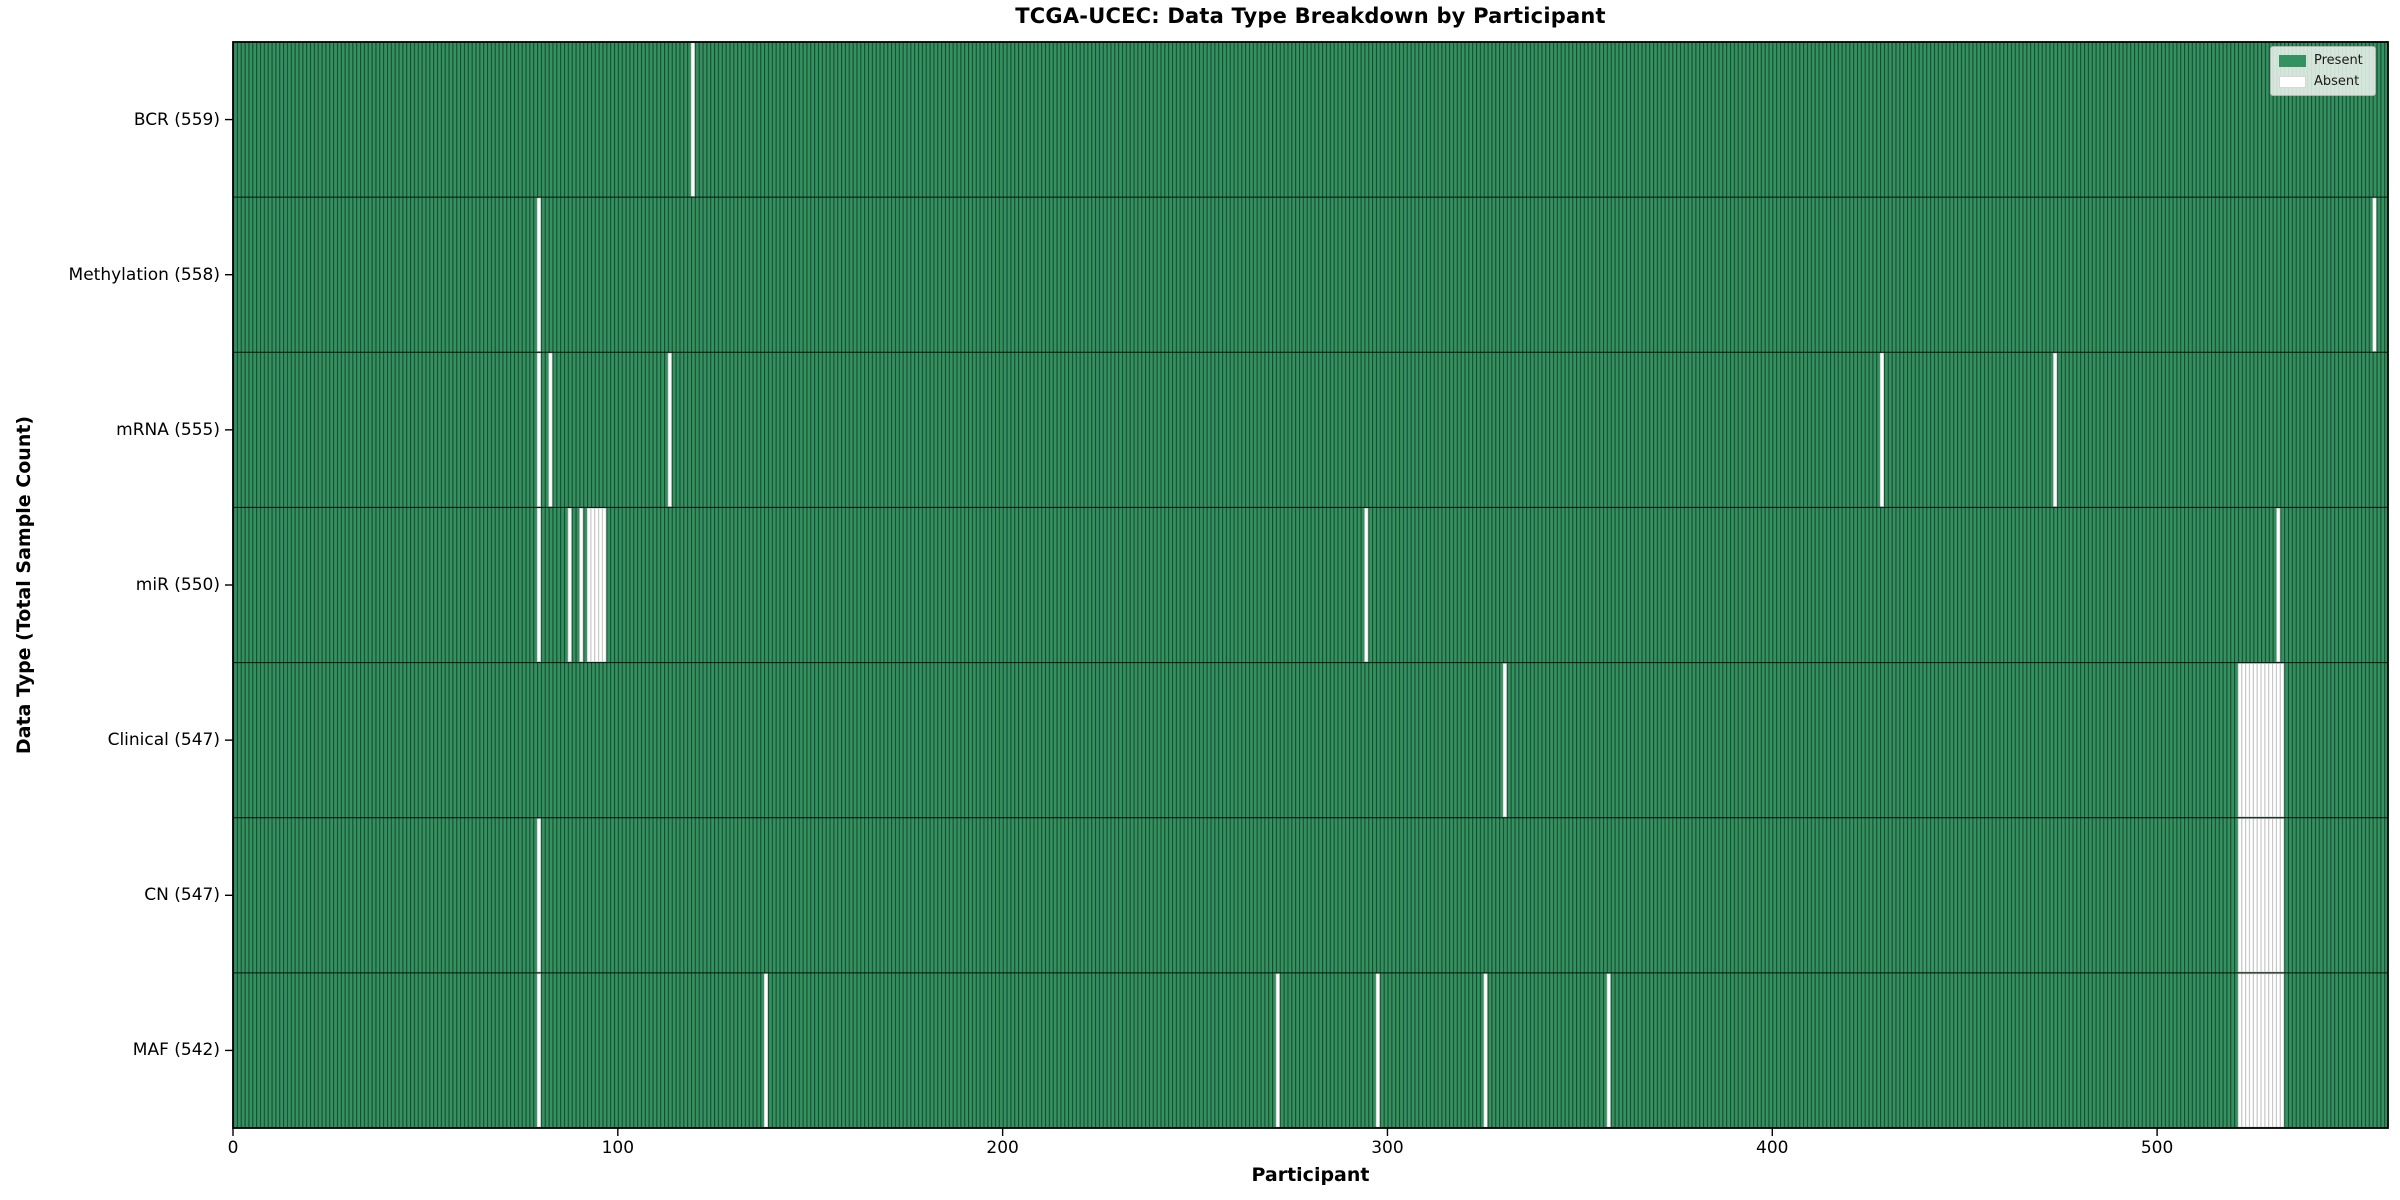 This screenshot has height=1200, width=2400. What do you see at coordinates (2292, 60) in the screenshot?
I see `legend-swatch-present-icon` at bounding box center [2292, 60].